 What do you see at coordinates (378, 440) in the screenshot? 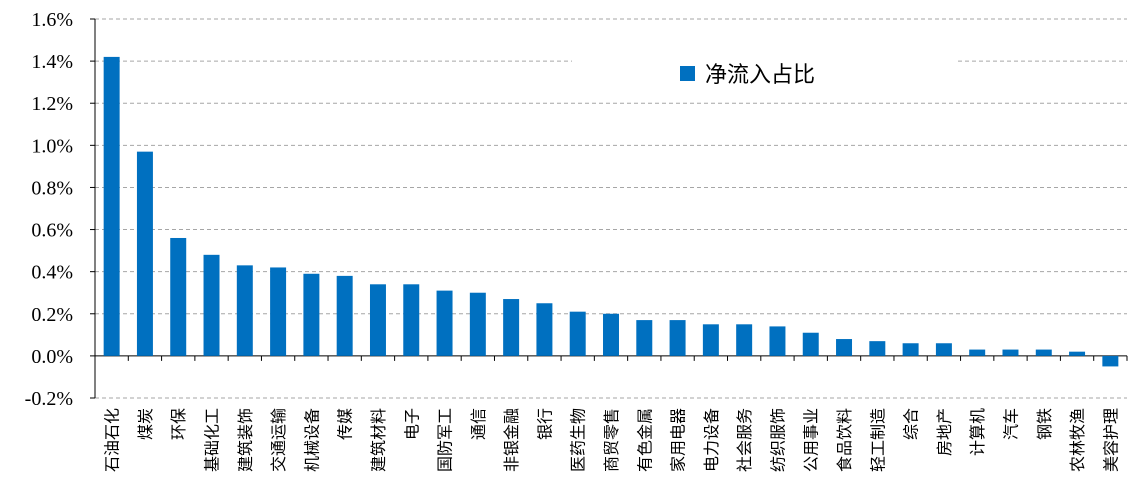
I see `x-tick-label: 建筑材料` at bounding box center [378, 440].